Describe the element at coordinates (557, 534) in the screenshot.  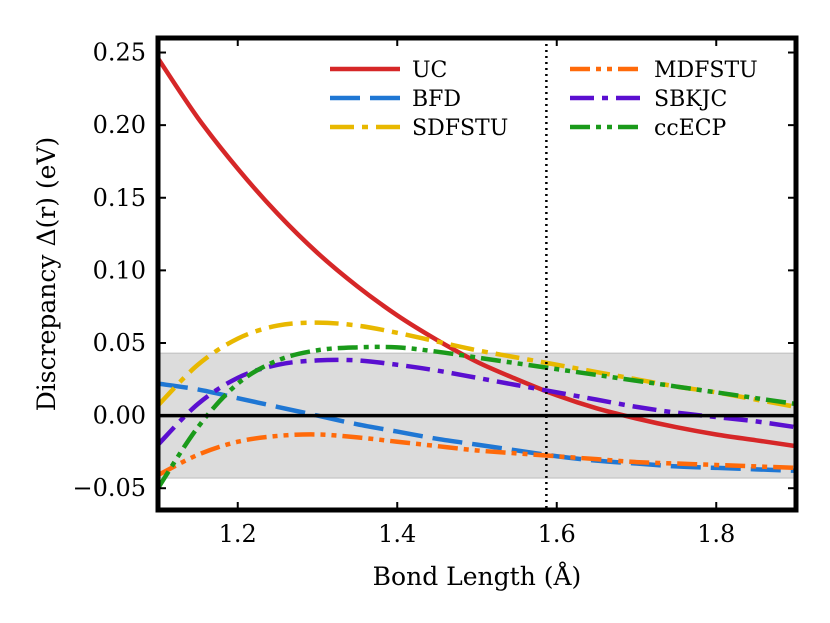
I see `x-tick-label: 1.6` at that location.